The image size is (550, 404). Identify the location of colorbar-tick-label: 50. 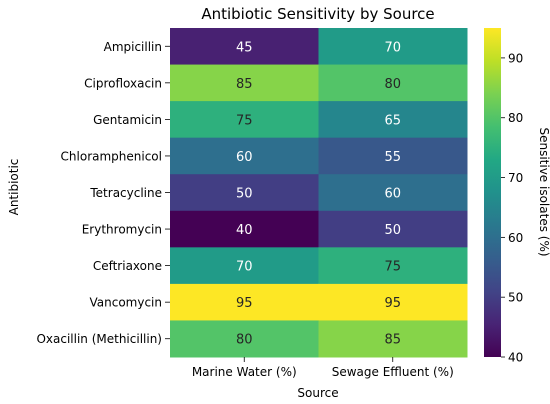
(515, 298).